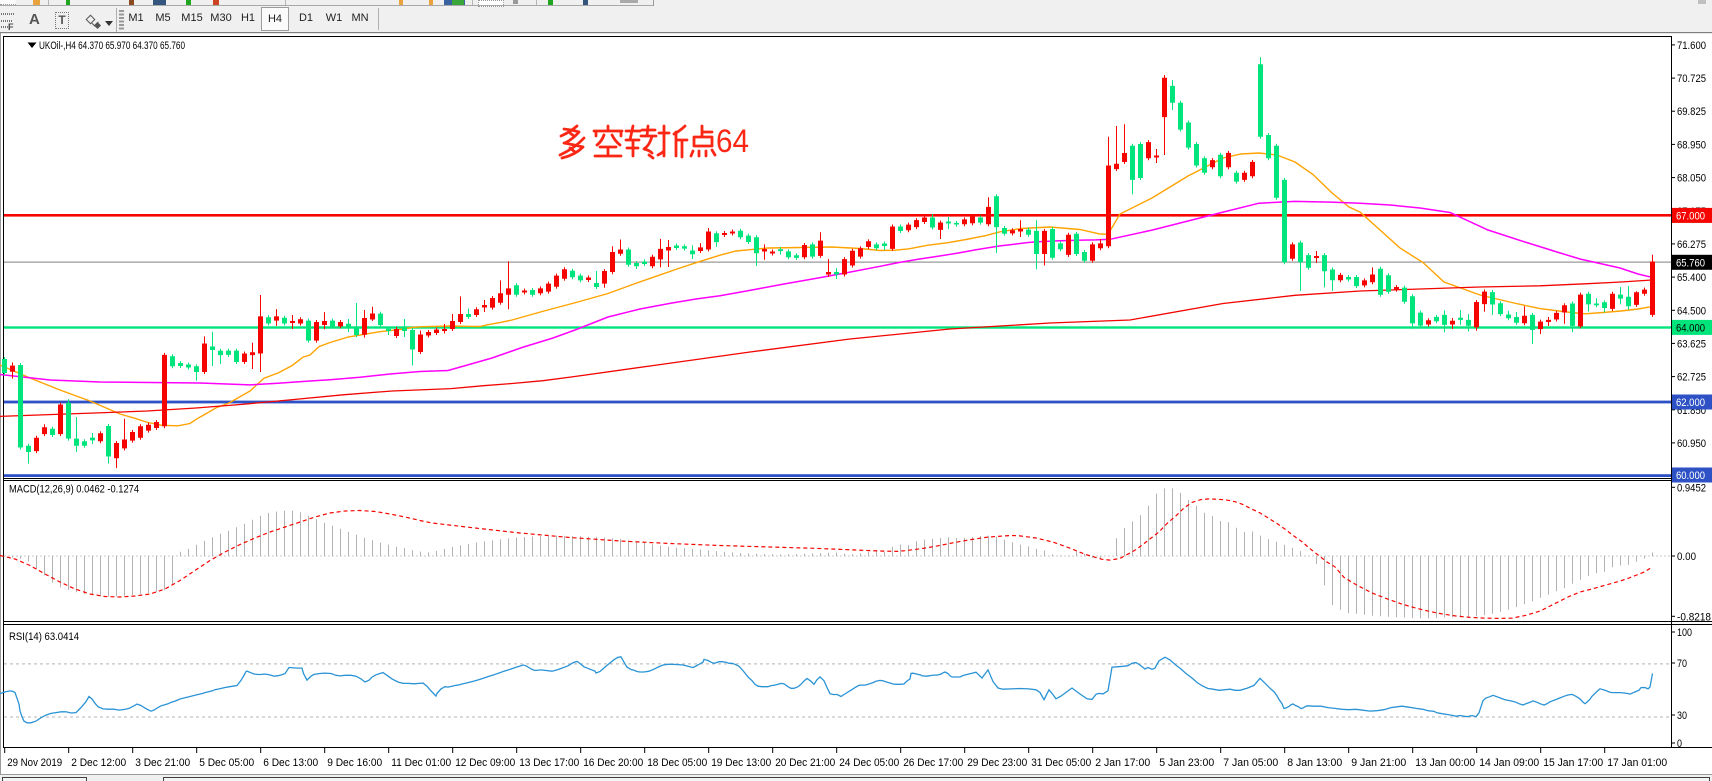  I want to click on svg-text: 62.000, so click(1690, 403).